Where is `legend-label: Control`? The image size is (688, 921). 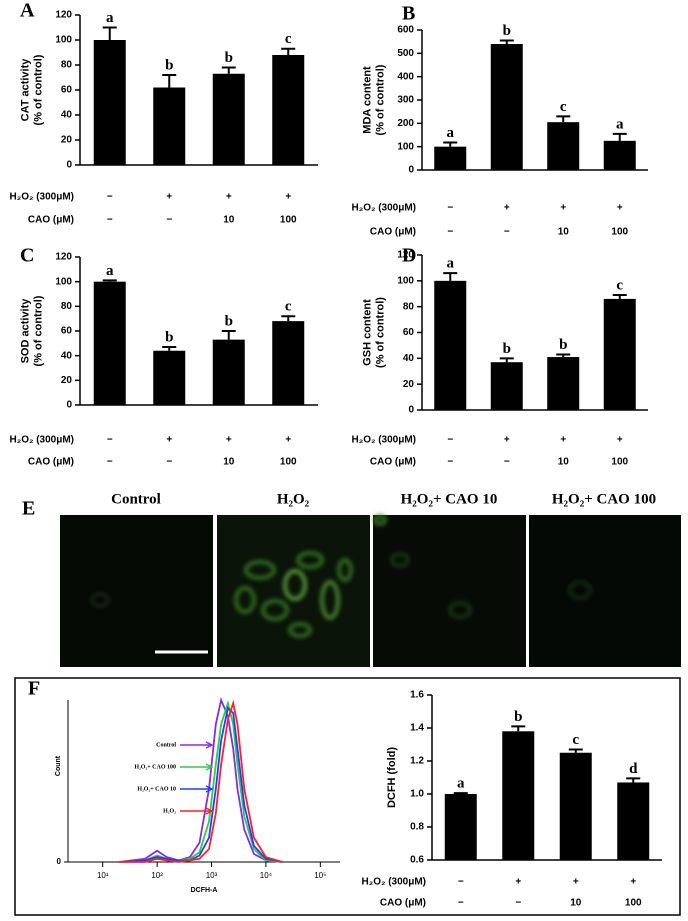 legend-label: Control is located at coordinates (166, 745).